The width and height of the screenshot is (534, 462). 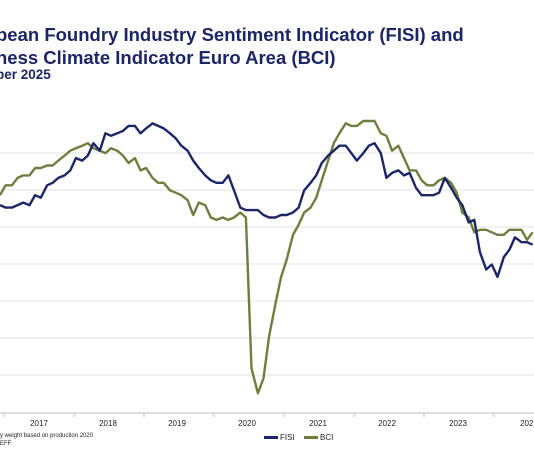 What do you see at coordinates (108, 423) in the screenshot?
I see `x-tick-label-2018: 2018` at bounding box center [108, 423].